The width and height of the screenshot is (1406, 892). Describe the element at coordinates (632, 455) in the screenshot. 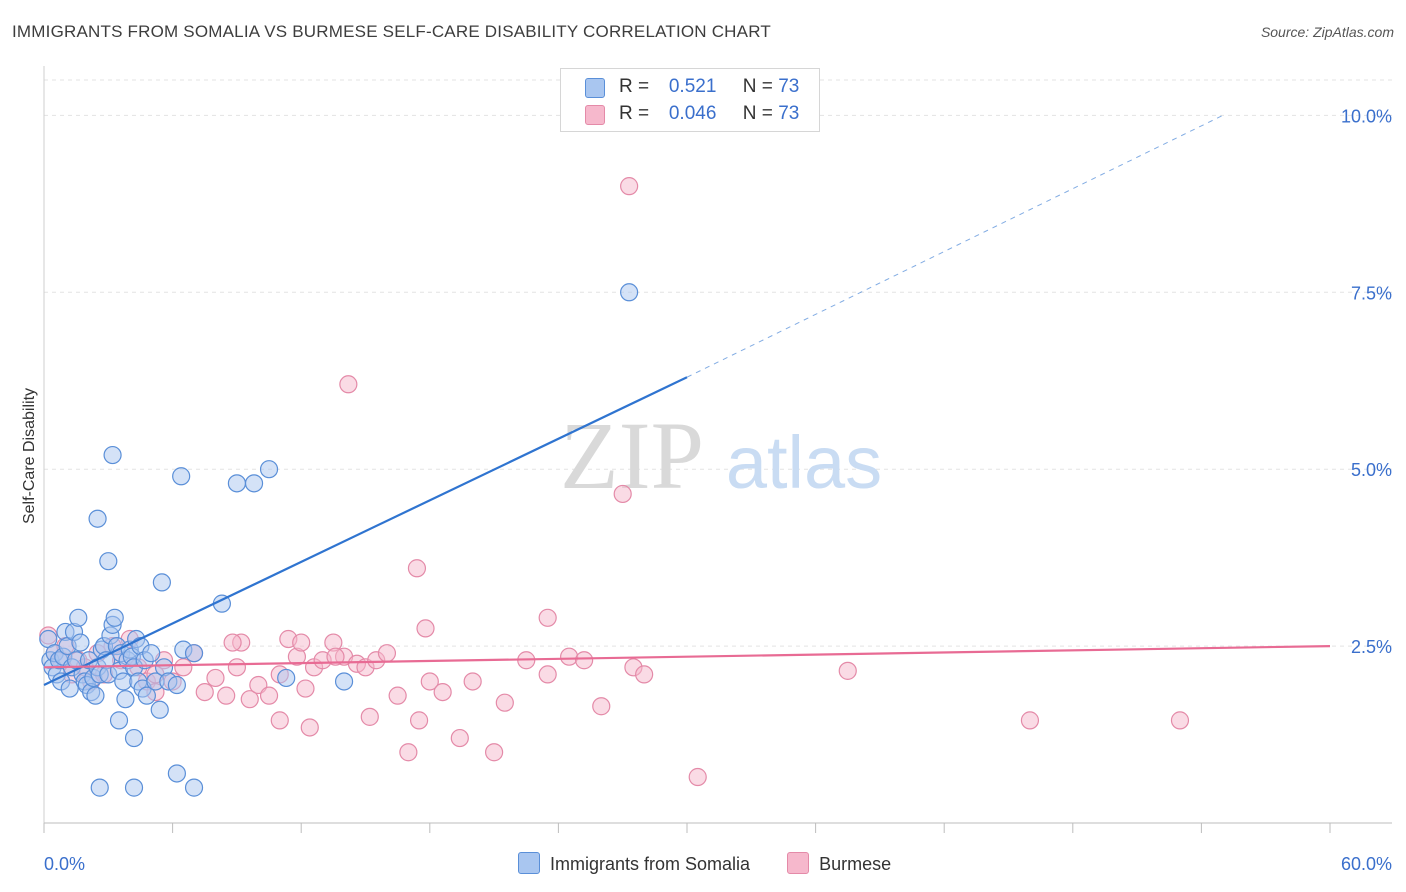

I see `watermark-zip: ZIP` at that location.